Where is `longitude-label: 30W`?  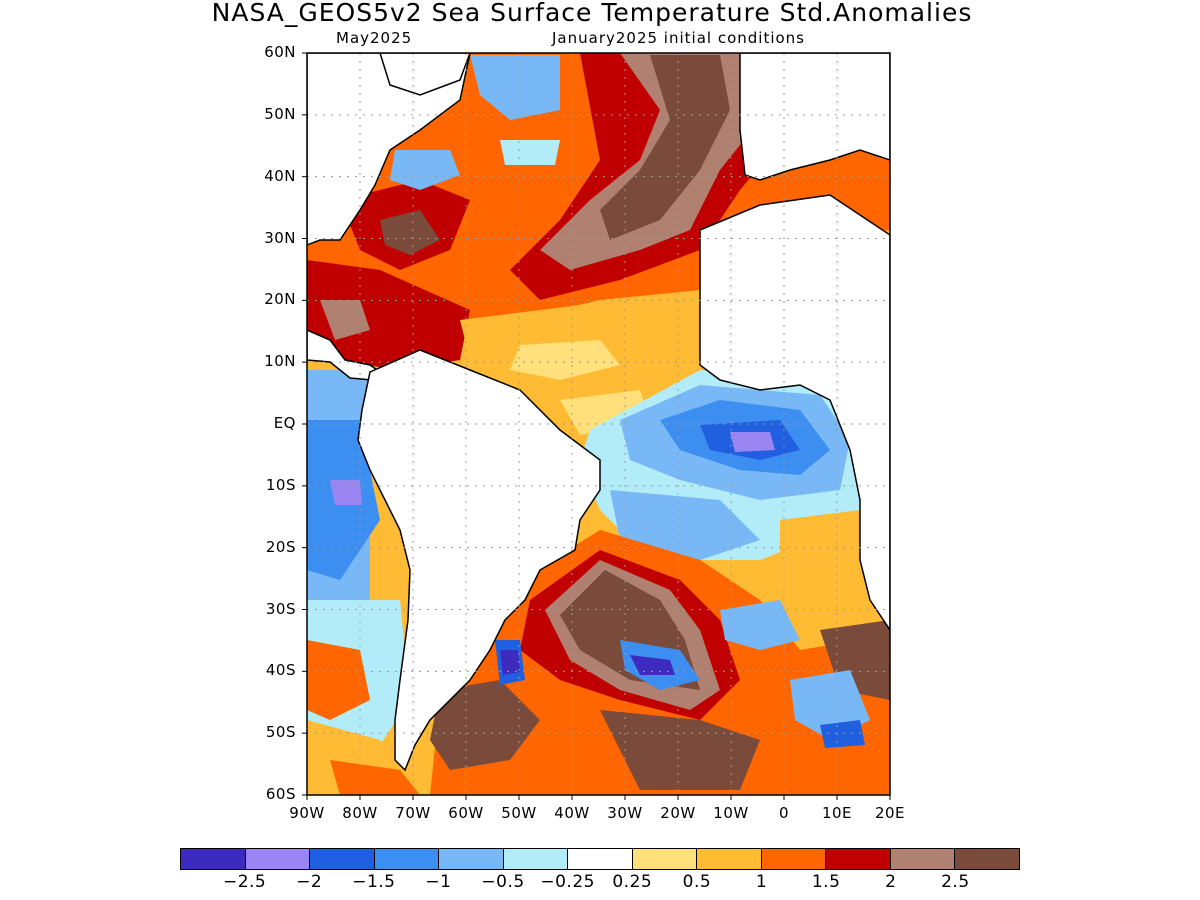 longitude-label: 30W is located at coordinates (625, 813).